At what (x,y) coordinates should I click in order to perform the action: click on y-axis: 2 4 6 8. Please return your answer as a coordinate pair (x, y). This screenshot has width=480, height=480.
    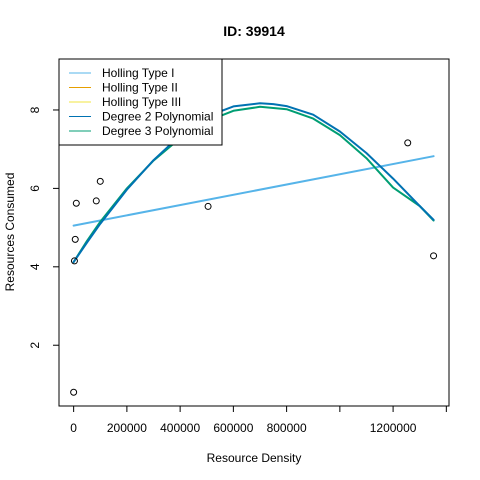
    Looking at the image, I should click on (43, 227).